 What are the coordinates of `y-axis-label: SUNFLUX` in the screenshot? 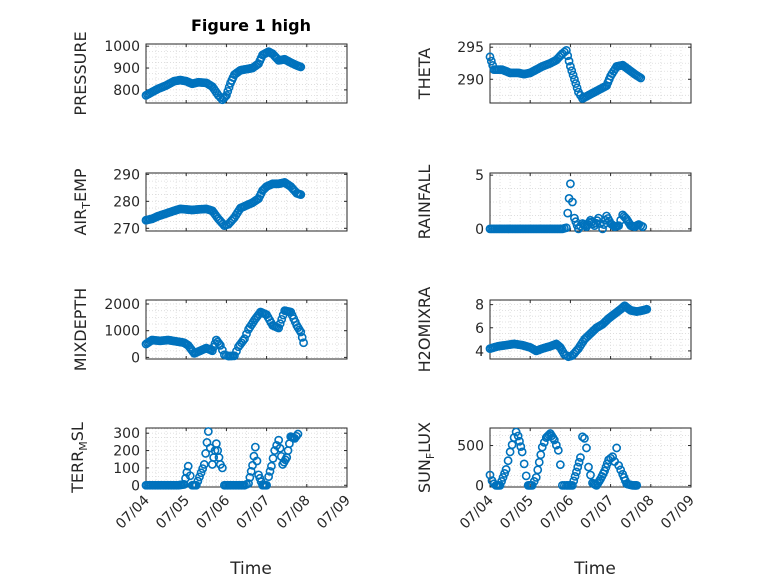 It's located at (426, 457).